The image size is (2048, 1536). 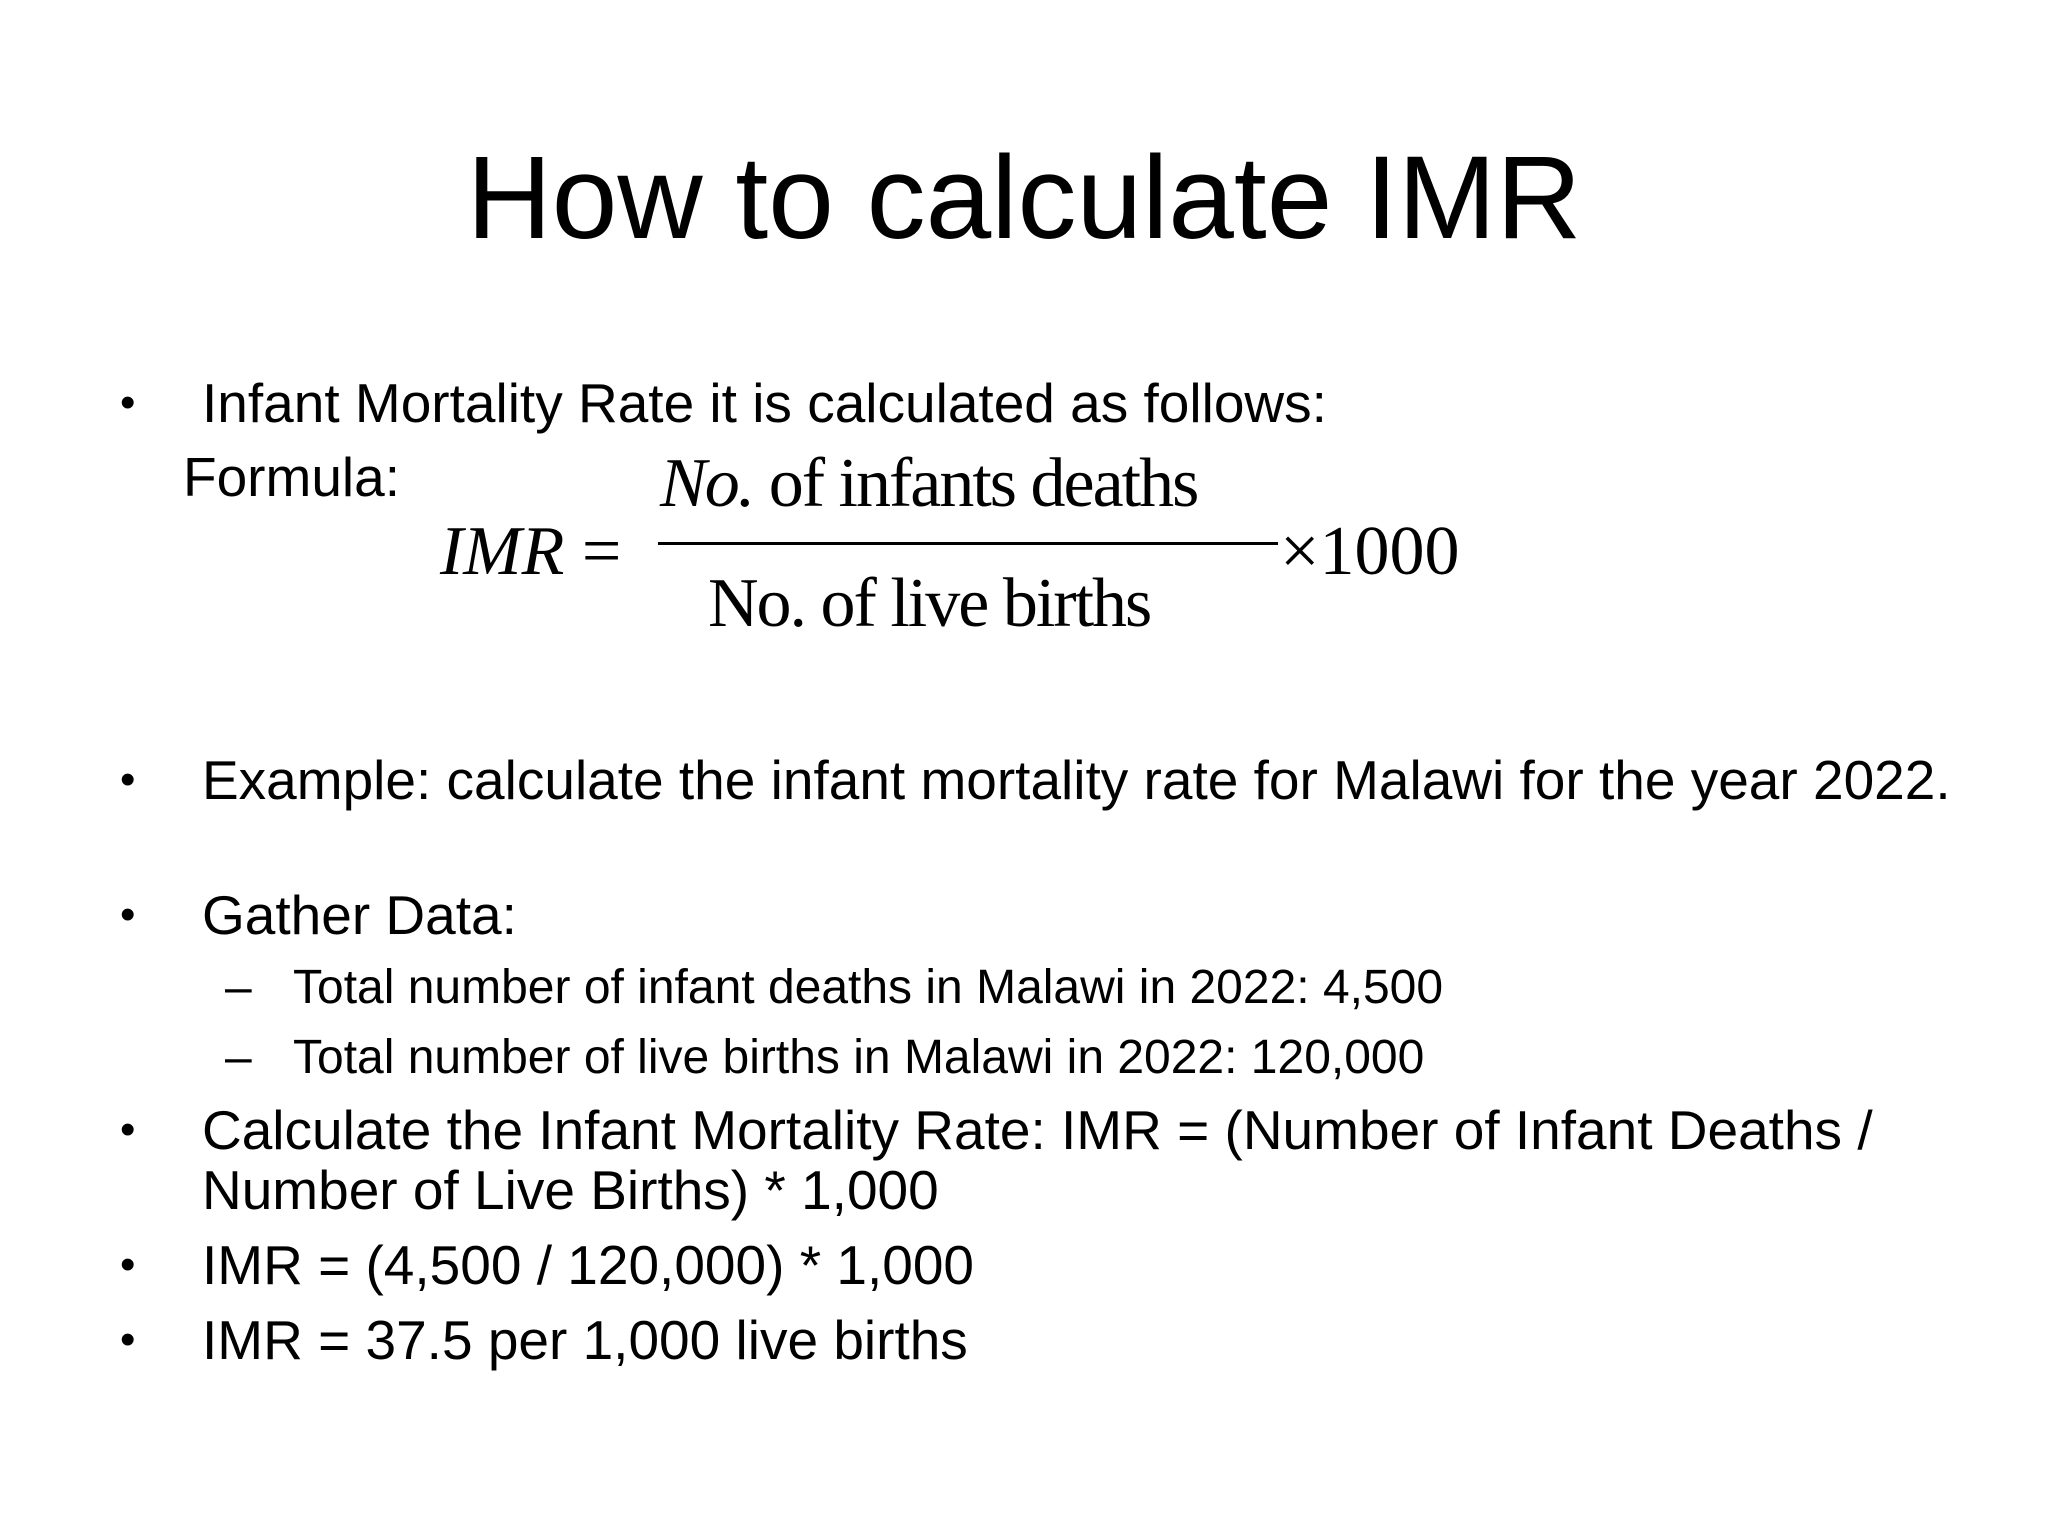 What do you see at coordinates (585, 1340) in the screenshot?
I see `result-text: IMR = 37.5 per 1,000 live births` at bounding box center [585, 1340].